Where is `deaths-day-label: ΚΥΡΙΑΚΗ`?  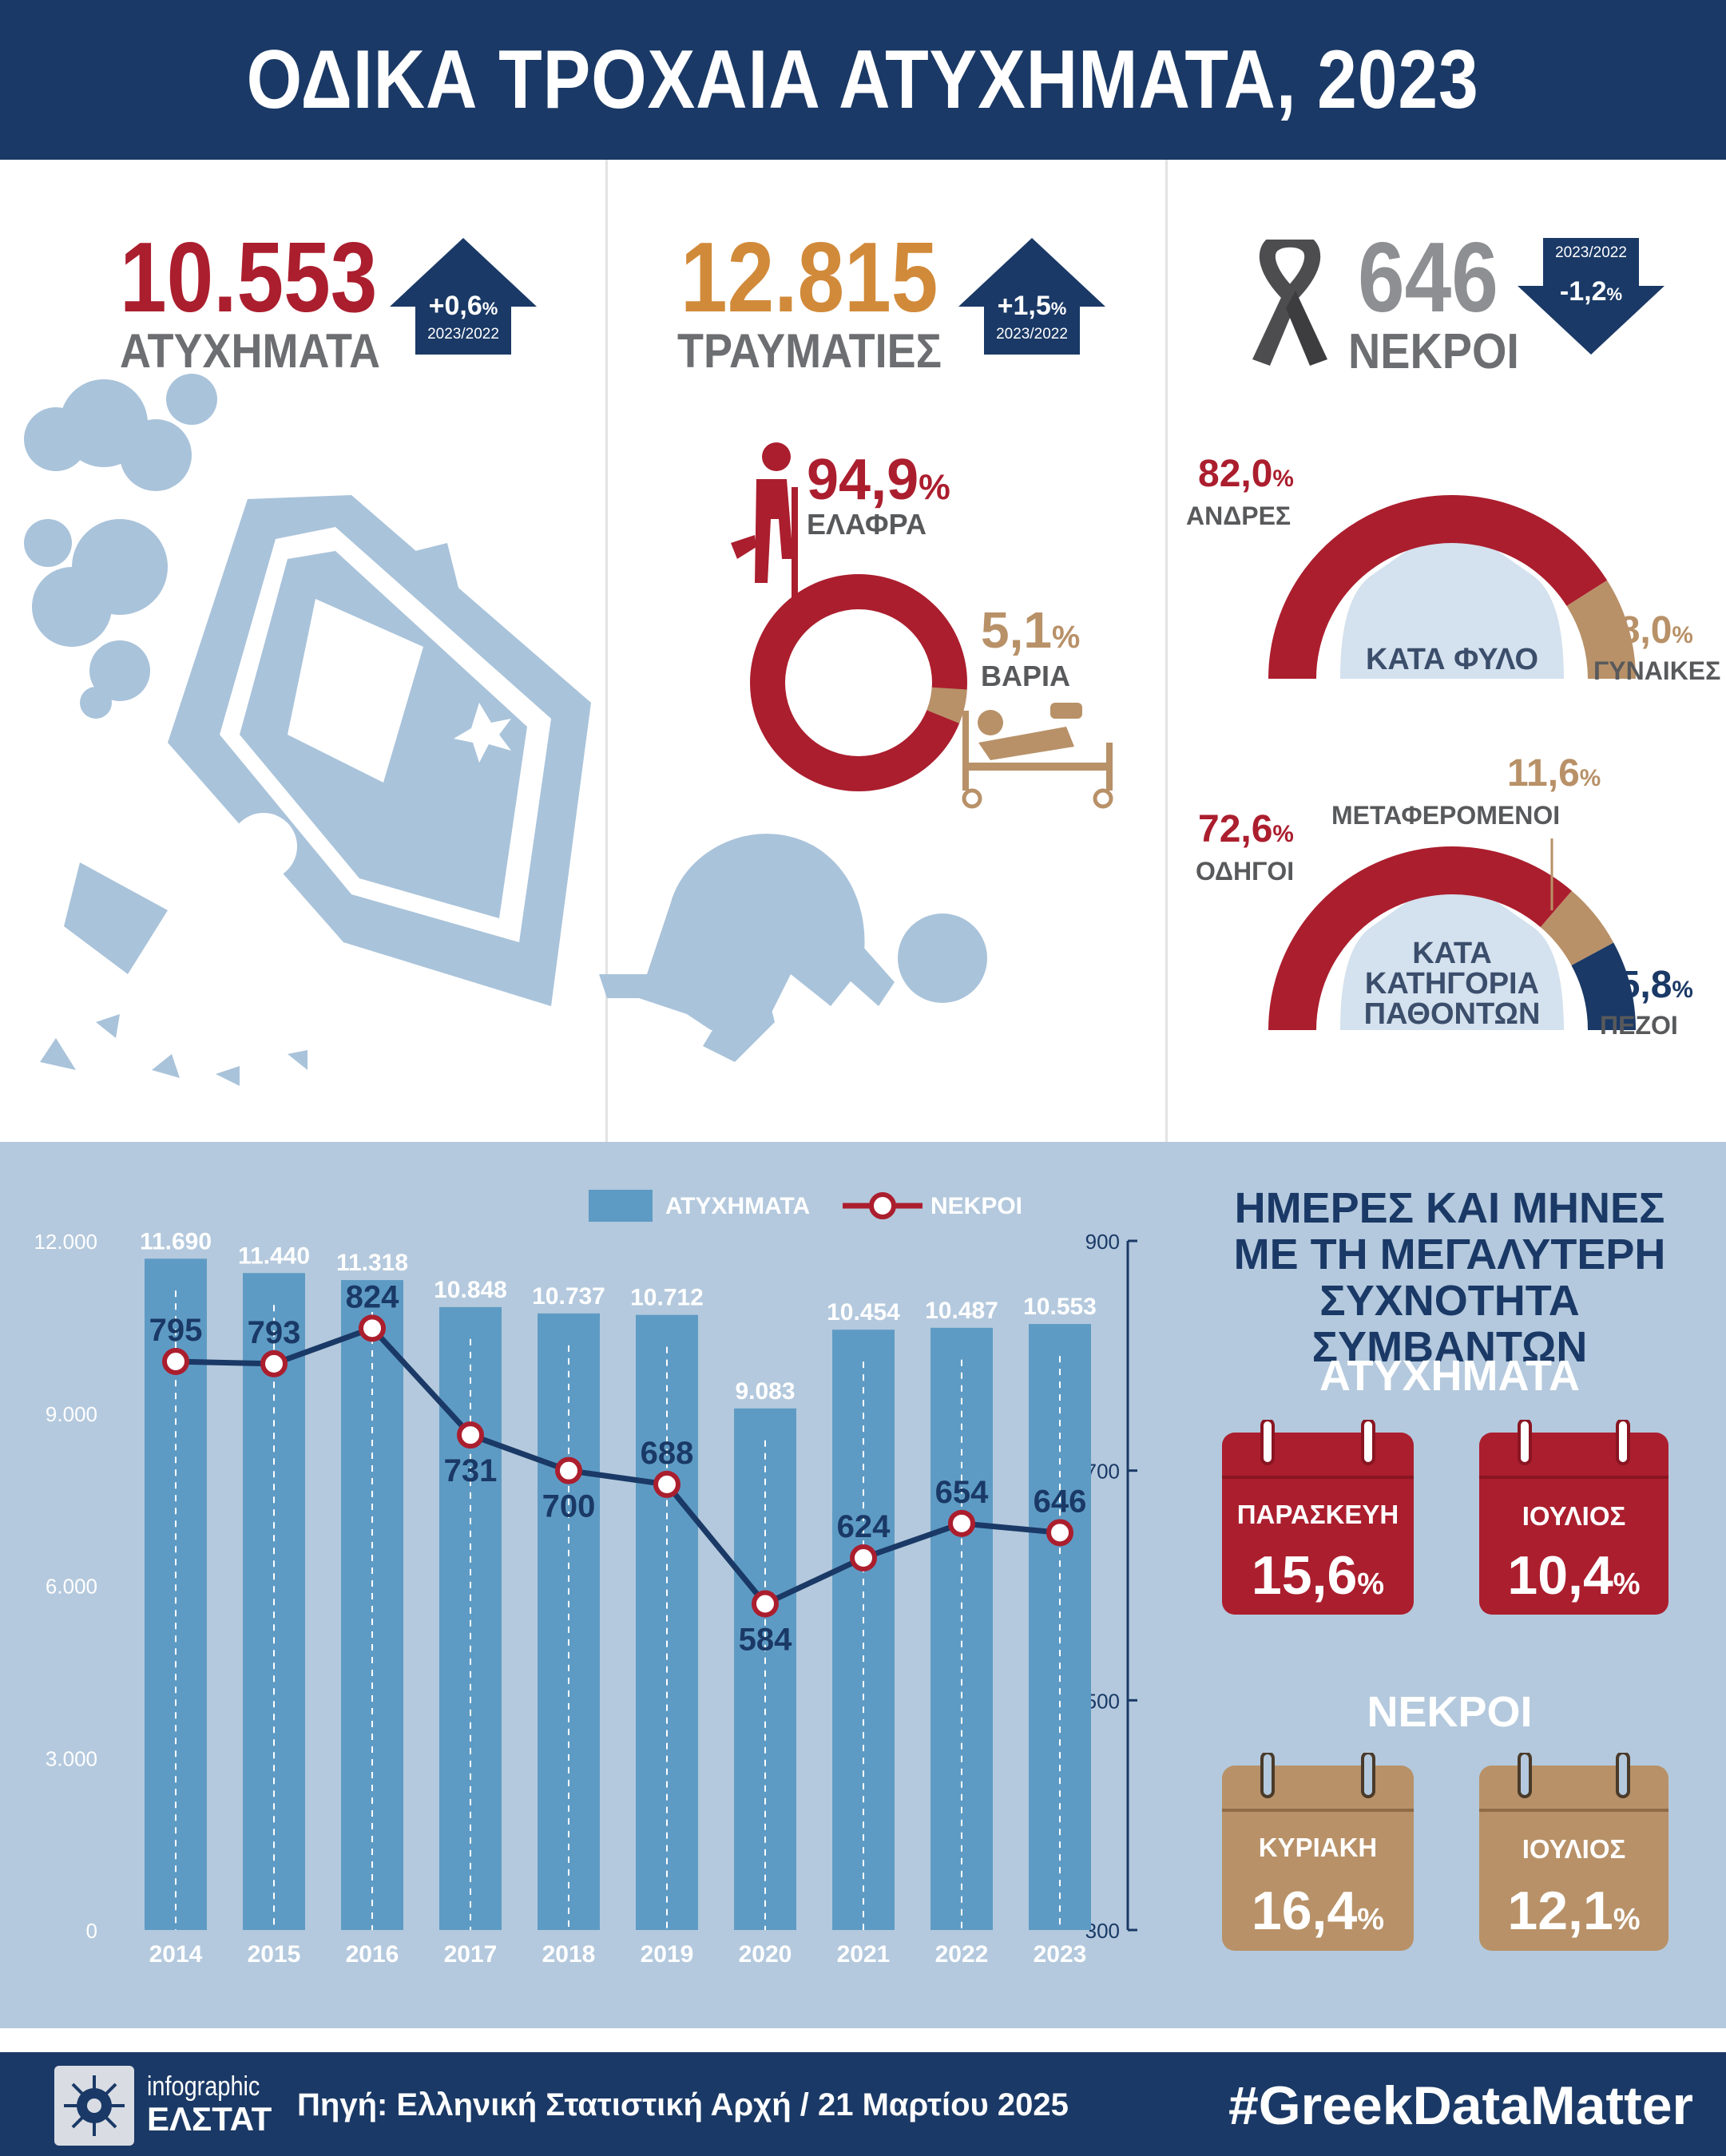 deaths-day-label: ΚΥΡΙΑΚΗ is located at coordinates (1318, 1847).